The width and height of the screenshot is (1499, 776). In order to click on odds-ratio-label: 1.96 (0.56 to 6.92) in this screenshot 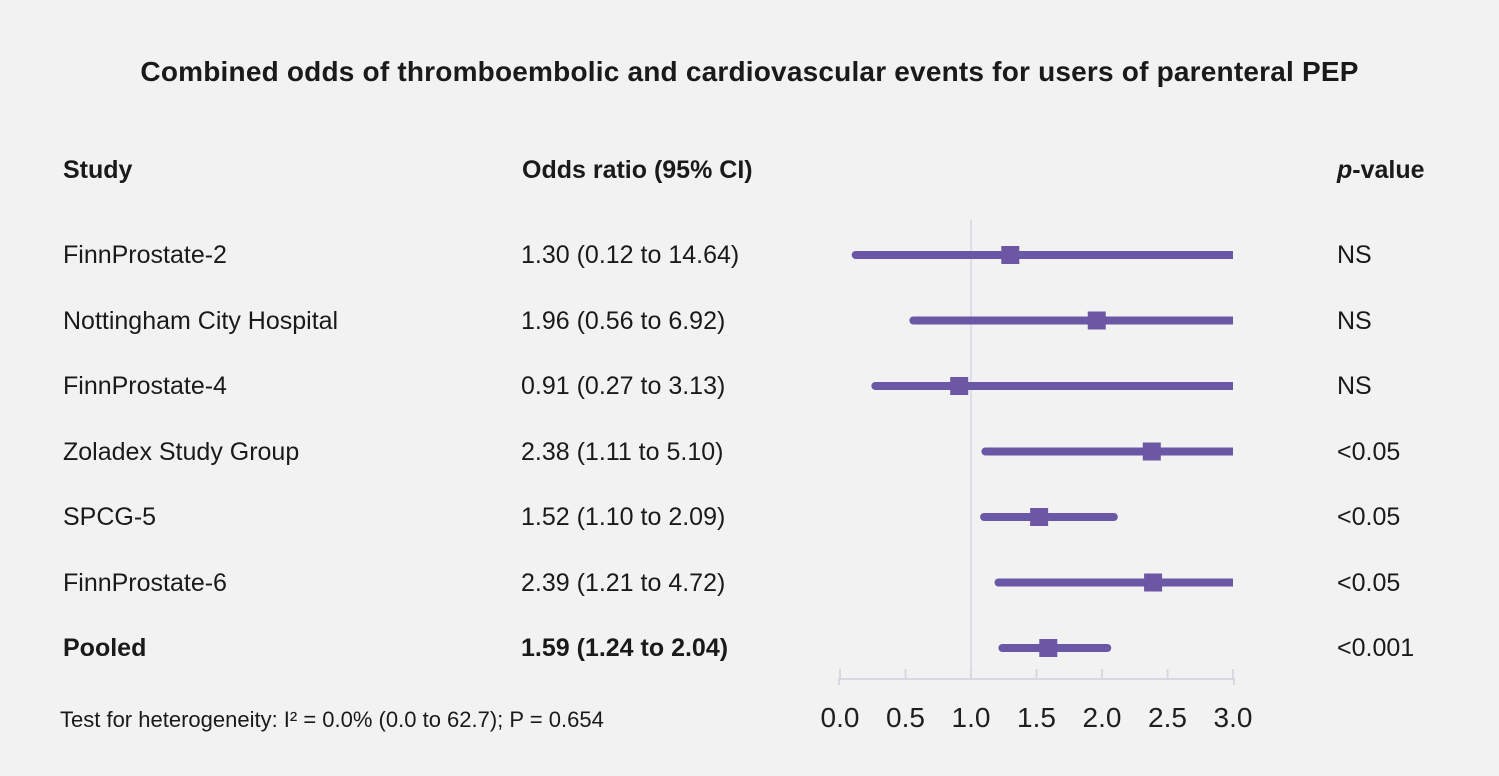, I will do `click(623, 320)`.